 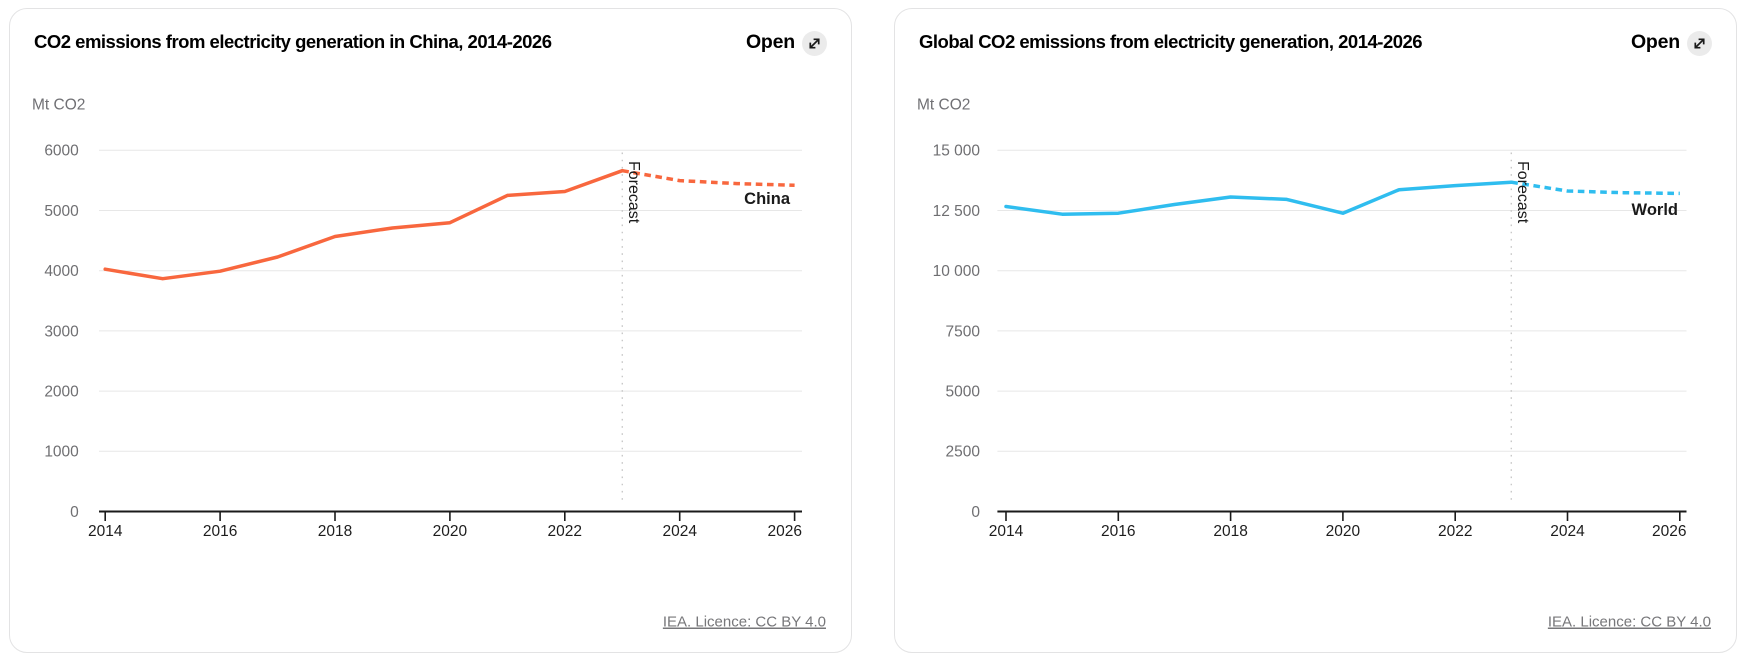 I want to click on svg-text: World, so click(x=1655, y=210).